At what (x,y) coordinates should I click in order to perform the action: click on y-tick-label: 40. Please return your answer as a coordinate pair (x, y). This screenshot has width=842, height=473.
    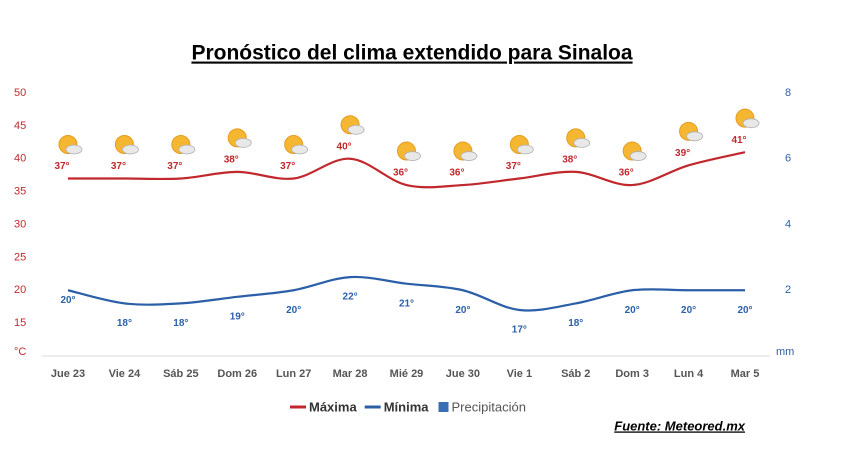
    Looking at the image, I should click on (20, 159).